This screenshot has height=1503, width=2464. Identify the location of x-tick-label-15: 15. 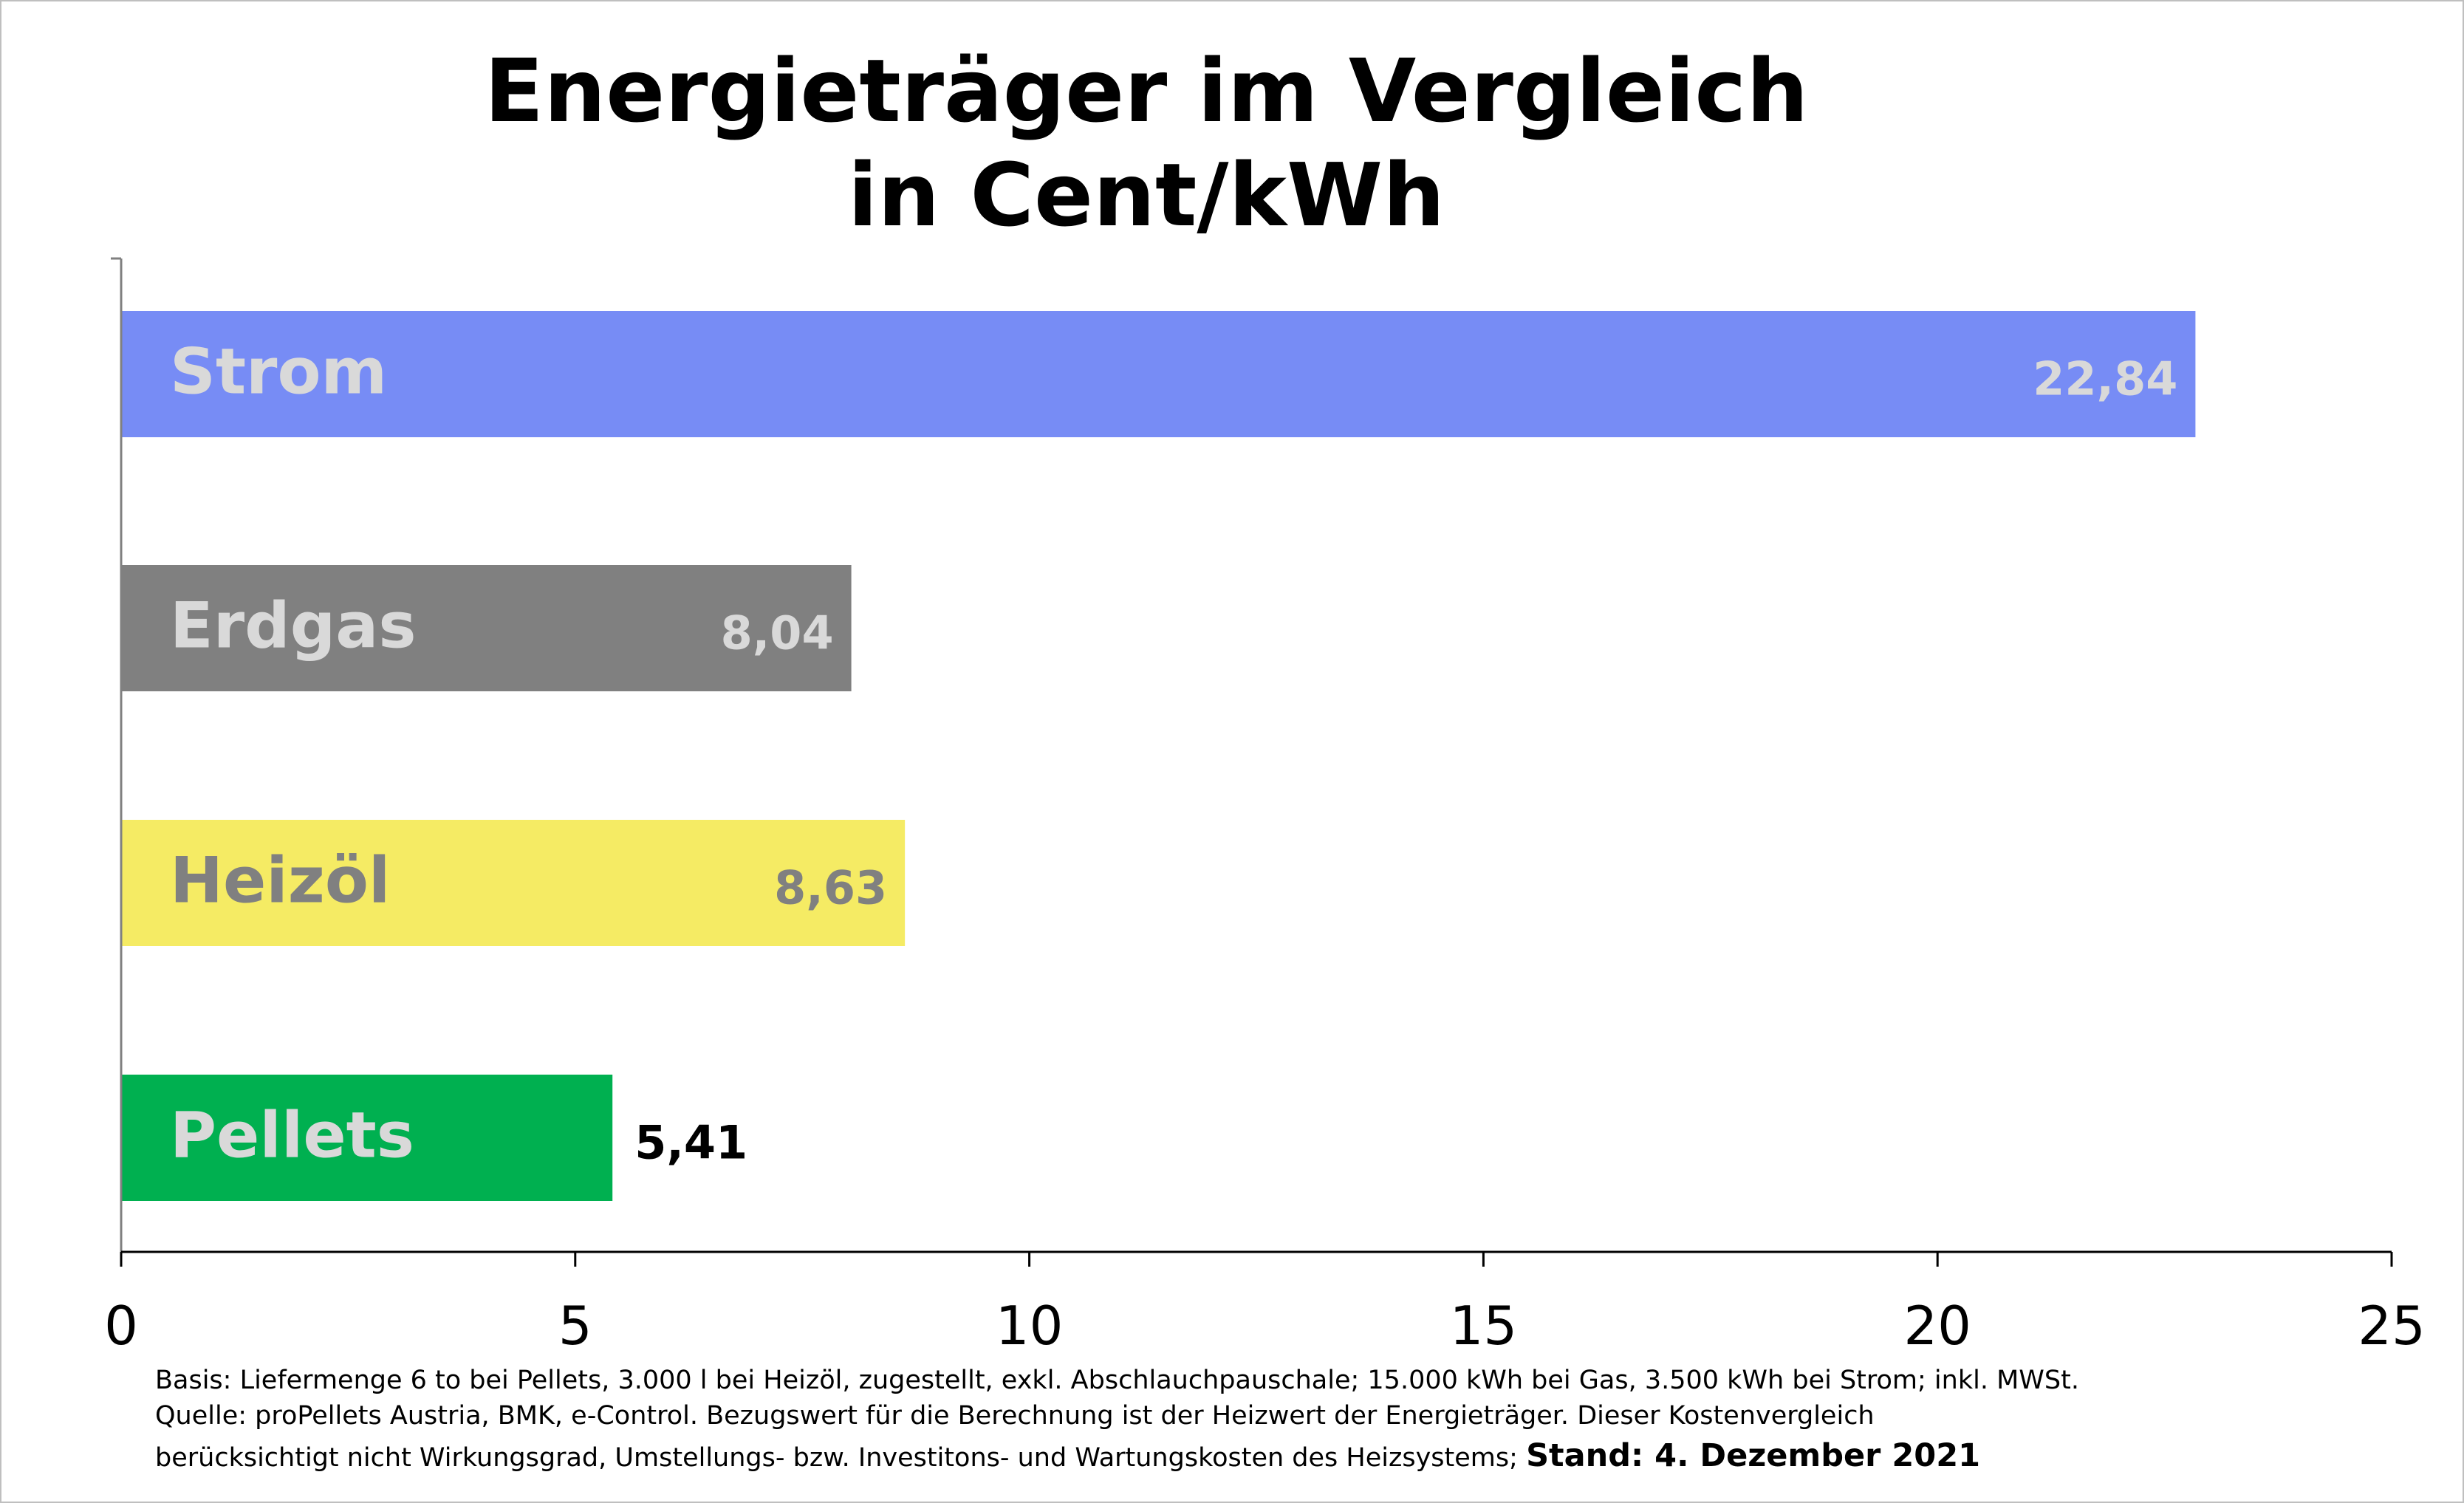
(1484, 1326).